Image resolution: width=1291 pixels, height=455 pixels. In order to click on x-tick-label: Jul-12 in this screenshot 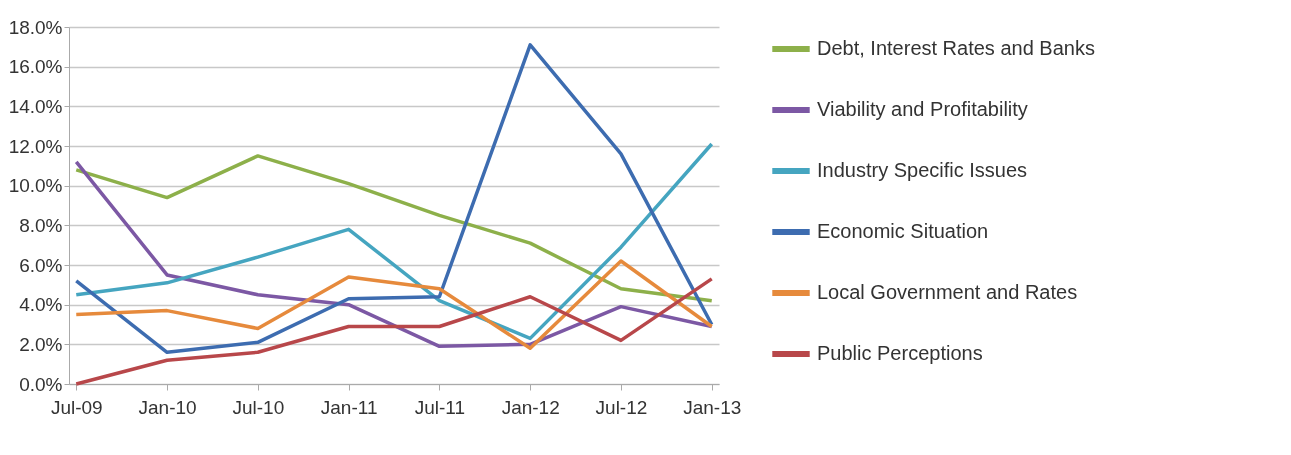, I will do `click(621, 407)`.